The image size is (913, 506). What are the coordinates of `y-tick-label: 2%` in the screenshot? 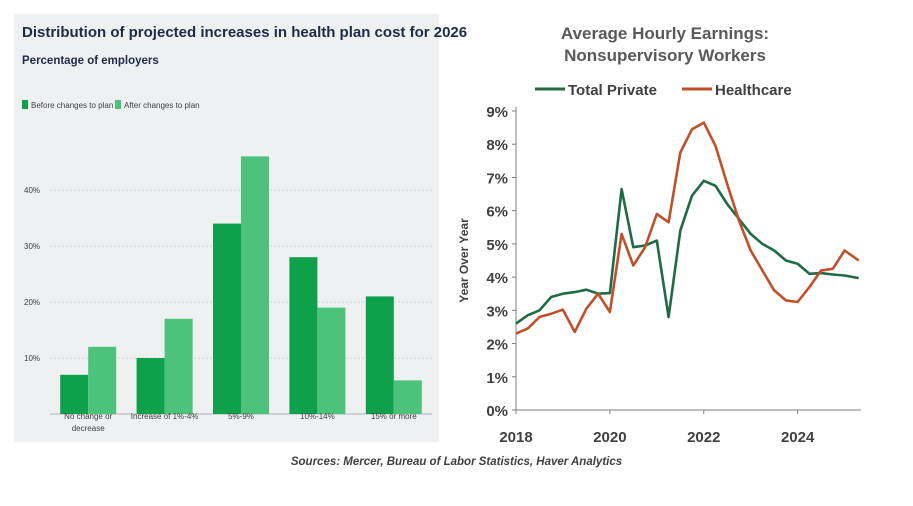 It's located at (497, 345).